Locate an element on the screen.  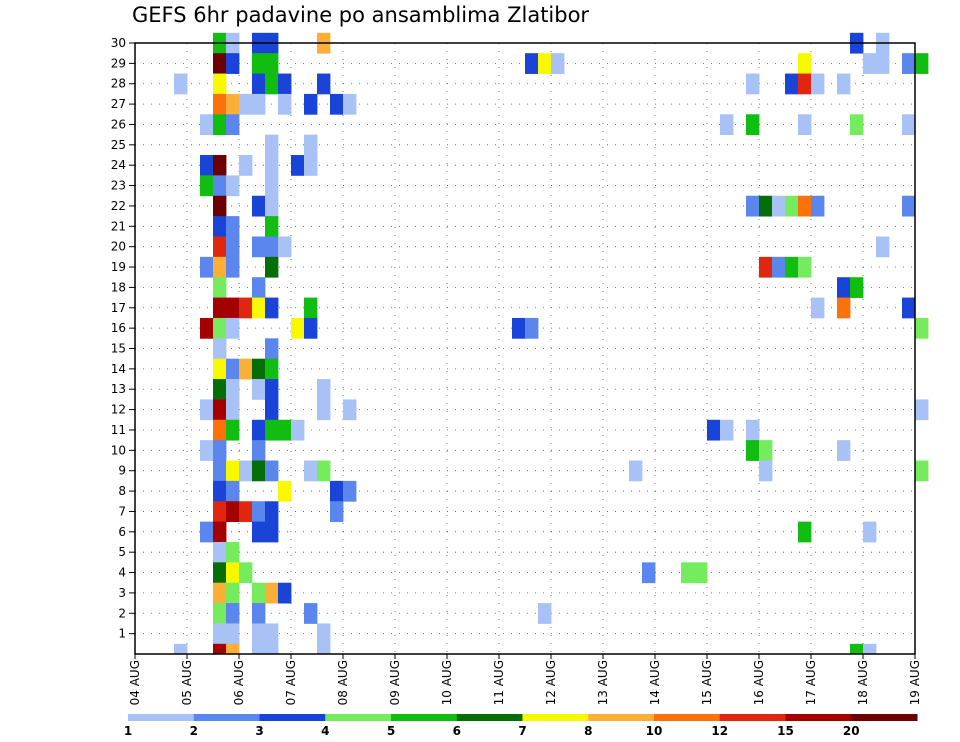
x-tick-label: 11 AUG is located at coordinates (499, 682).